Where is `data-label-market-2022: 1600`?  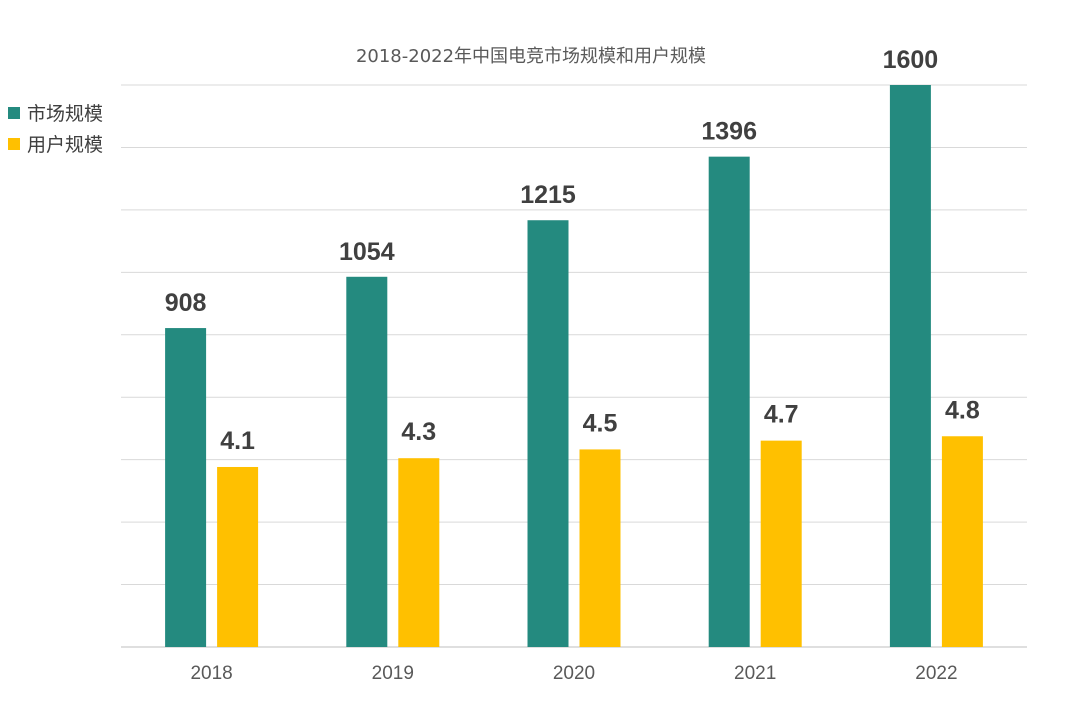 data-label-market-2022: 1600 is located at coordinates (911, 60).